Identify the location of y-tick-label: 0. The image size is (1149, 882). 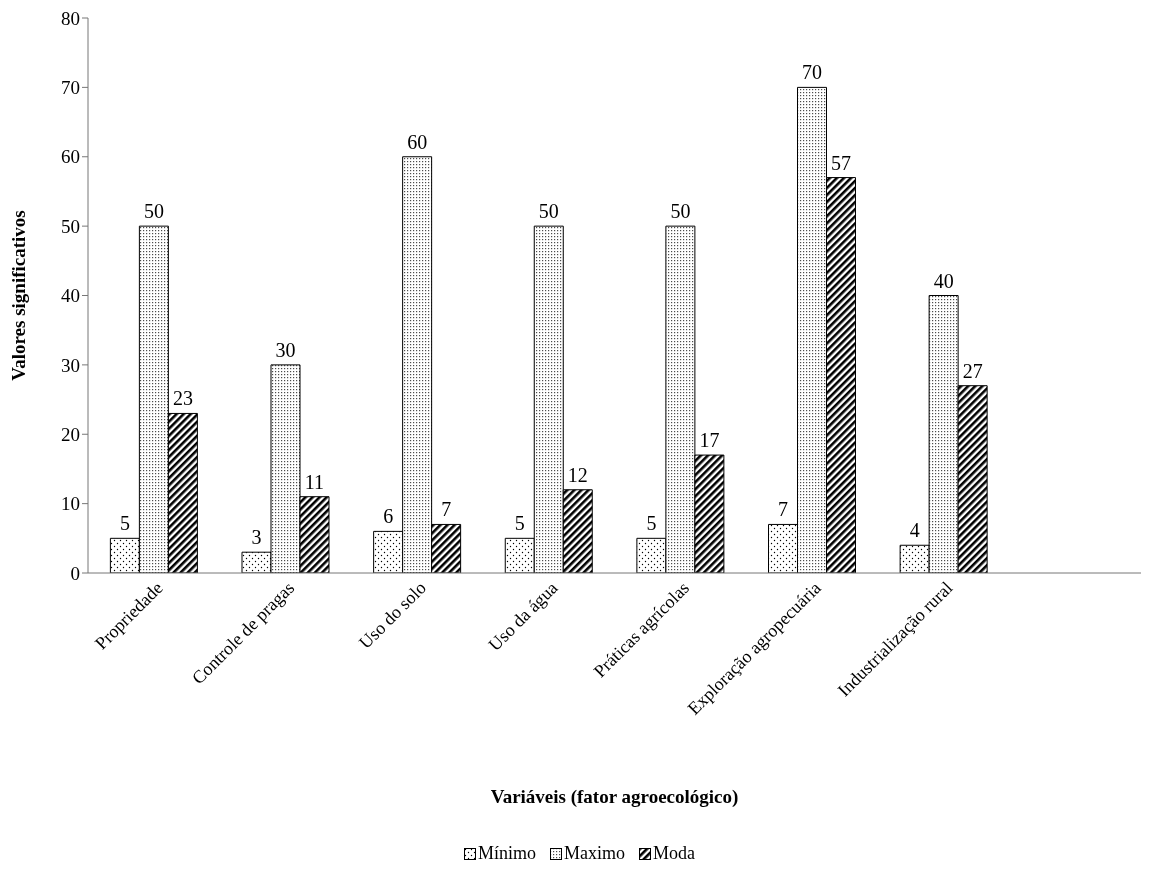
(75, 573).